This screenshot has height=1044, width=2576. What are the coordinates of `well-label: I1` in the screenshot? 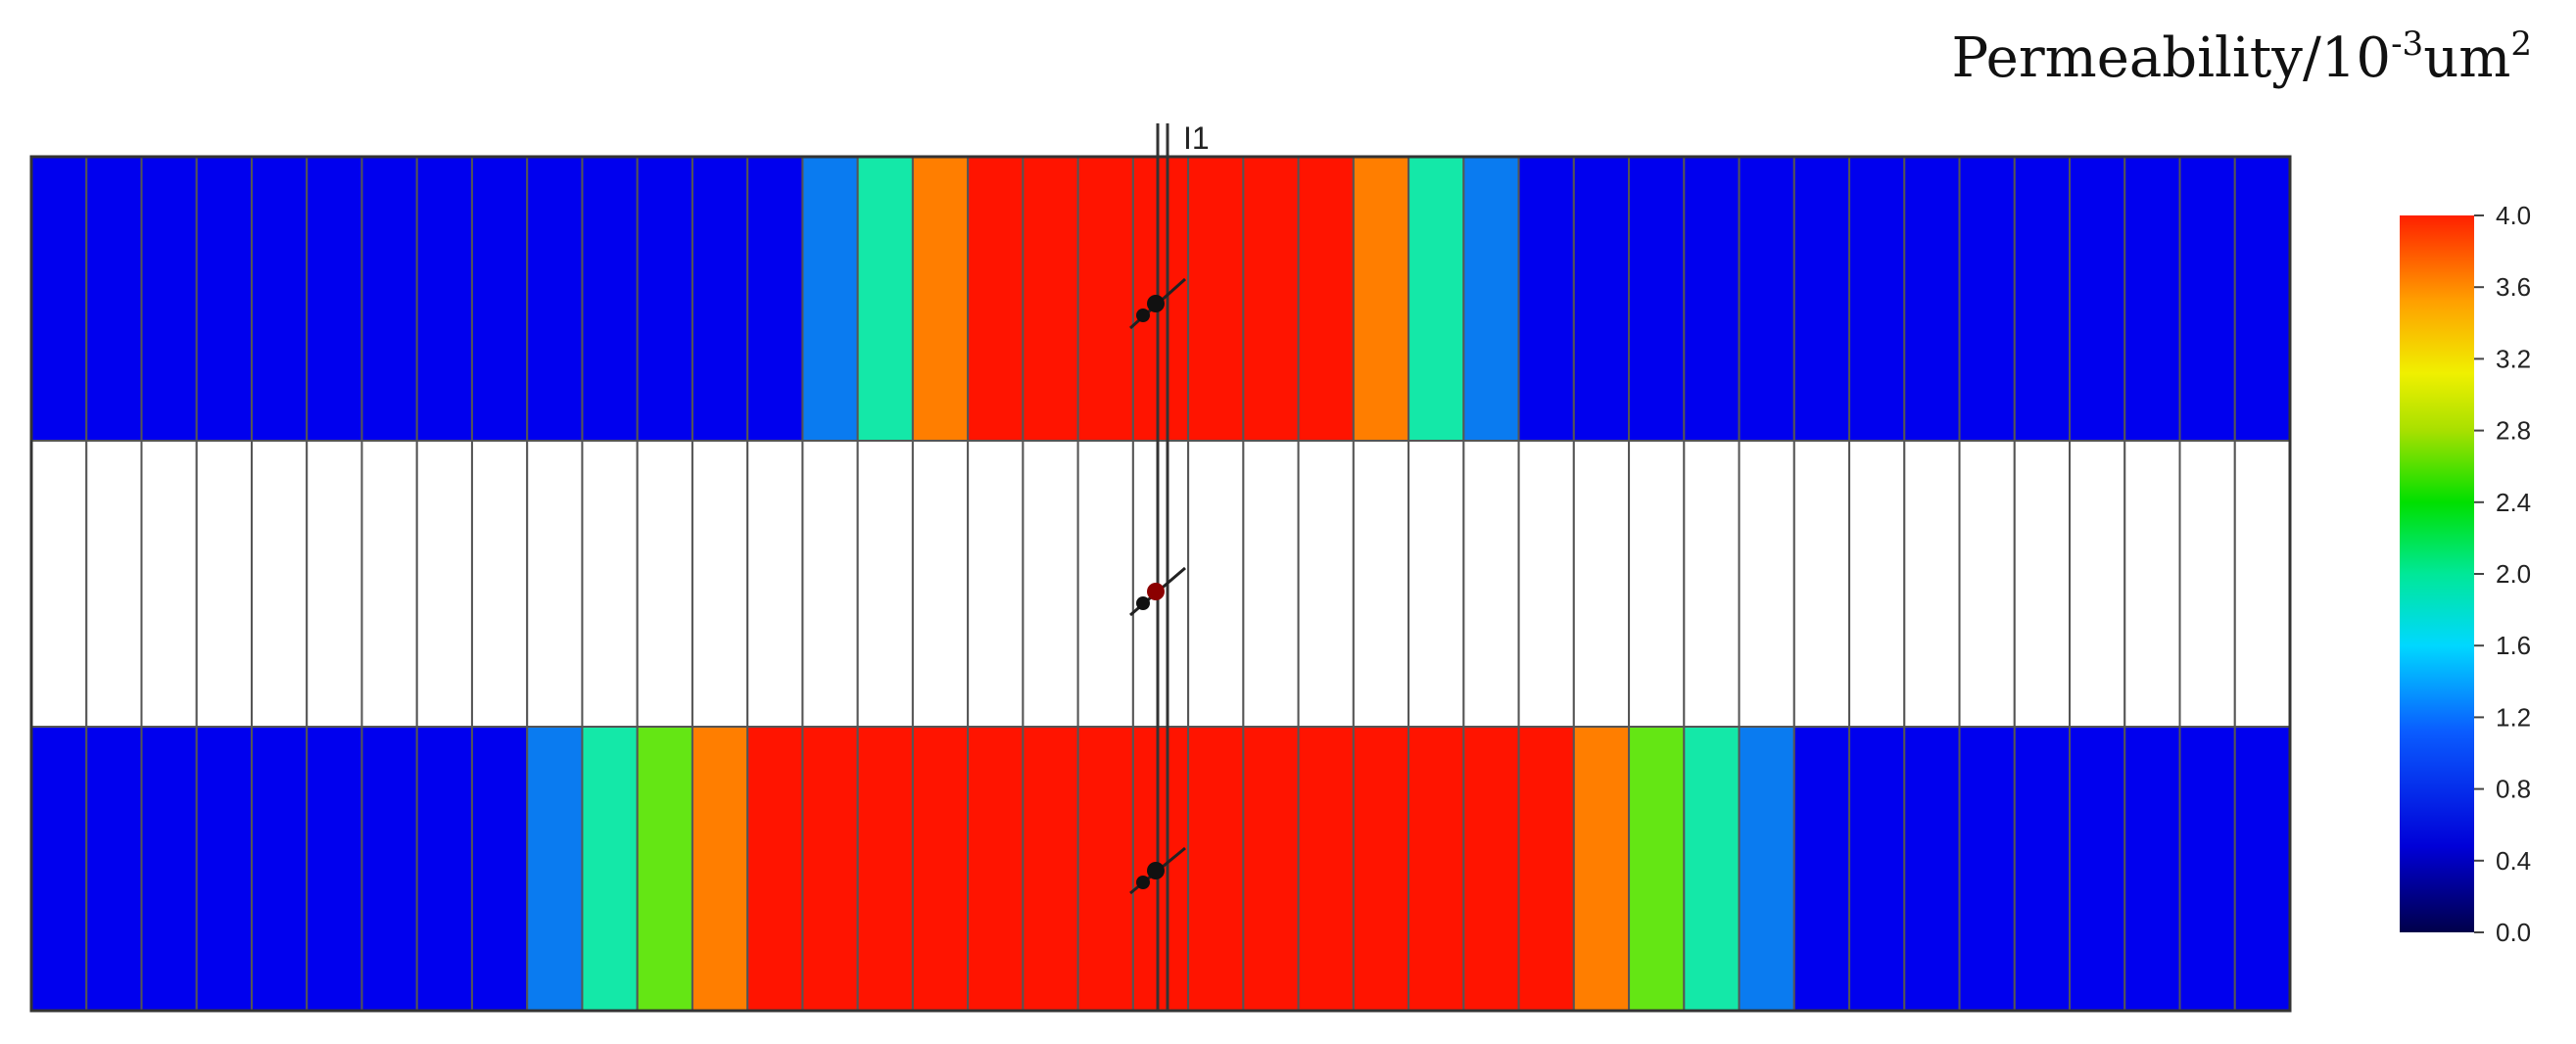 It's located at (1197, 138).